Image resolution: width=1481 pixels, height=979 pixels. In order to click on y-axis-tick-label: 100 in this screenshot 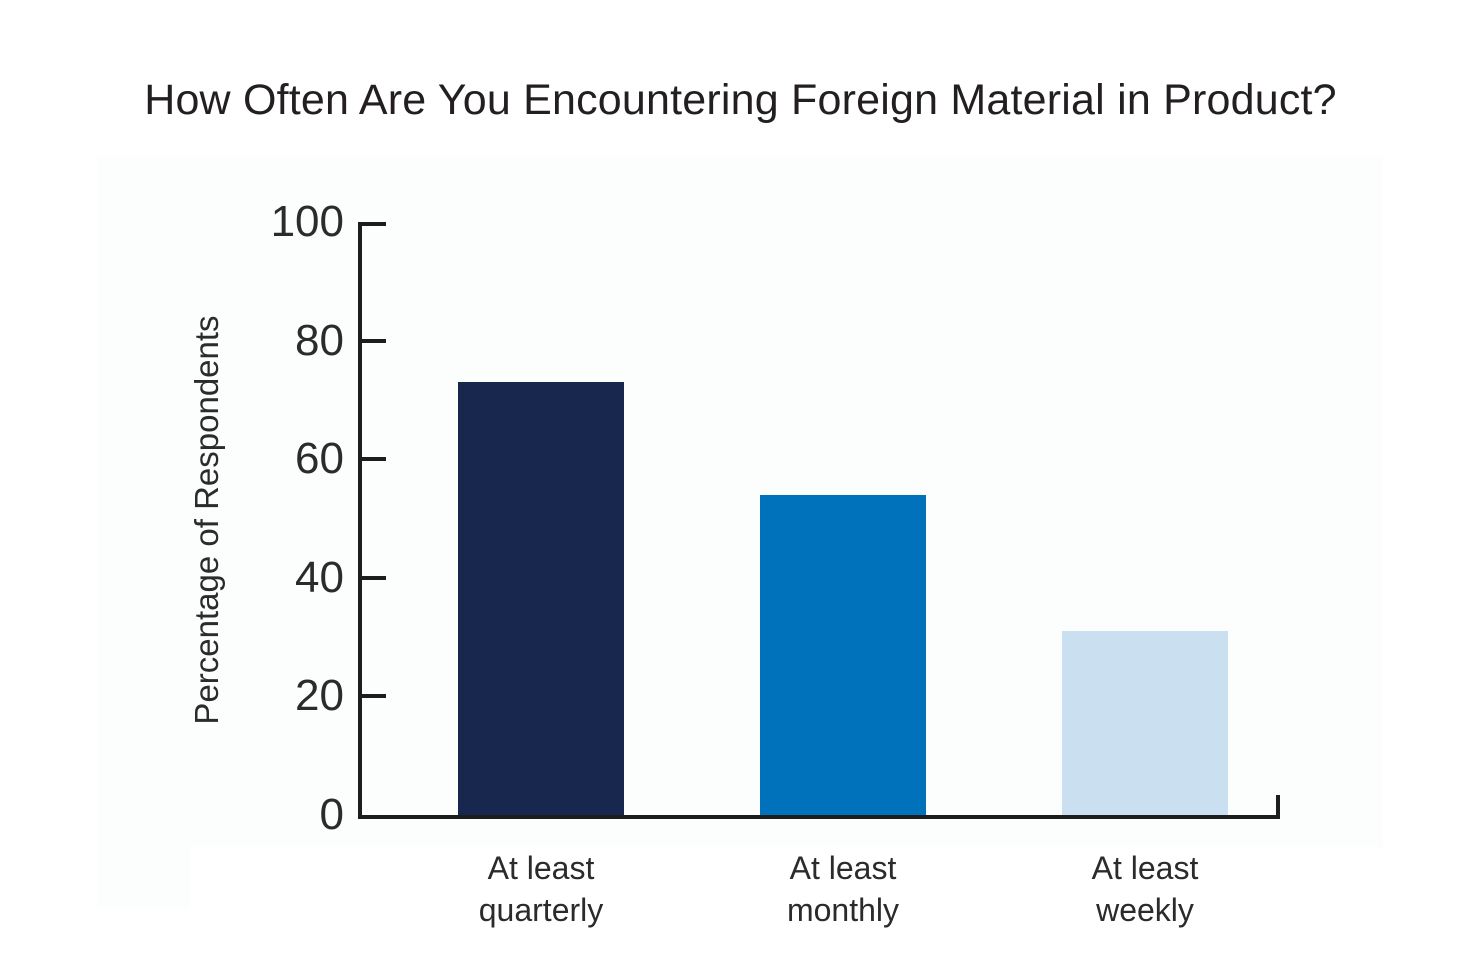, I will do `click(307, 221)`.